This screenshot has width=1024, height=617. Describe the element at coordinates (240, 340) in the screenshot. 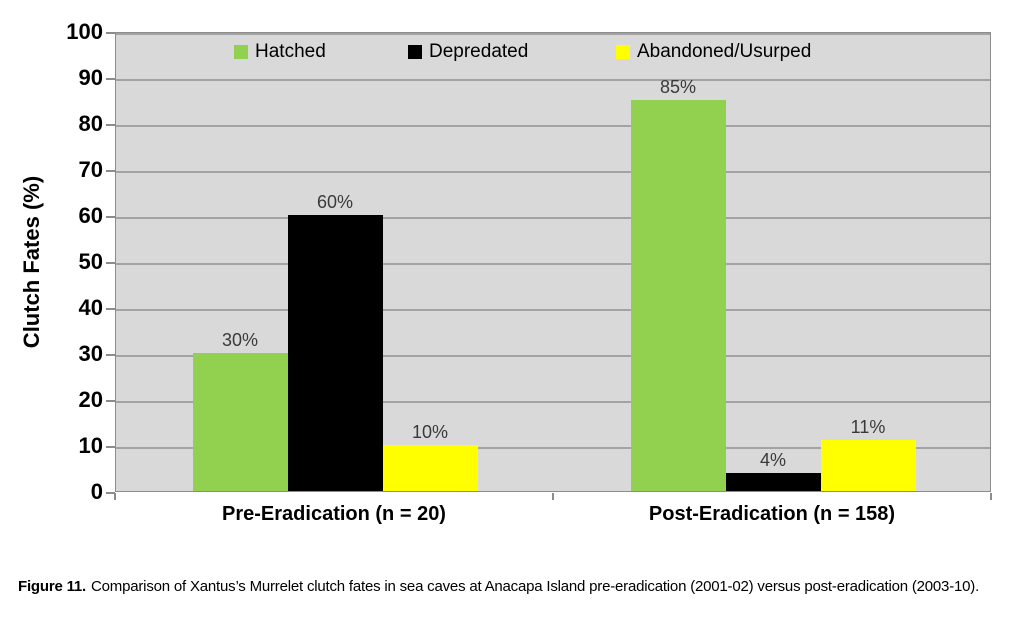

I see `bar-value-label-hatched-pre-eradication-n-20: 30%` at that location.